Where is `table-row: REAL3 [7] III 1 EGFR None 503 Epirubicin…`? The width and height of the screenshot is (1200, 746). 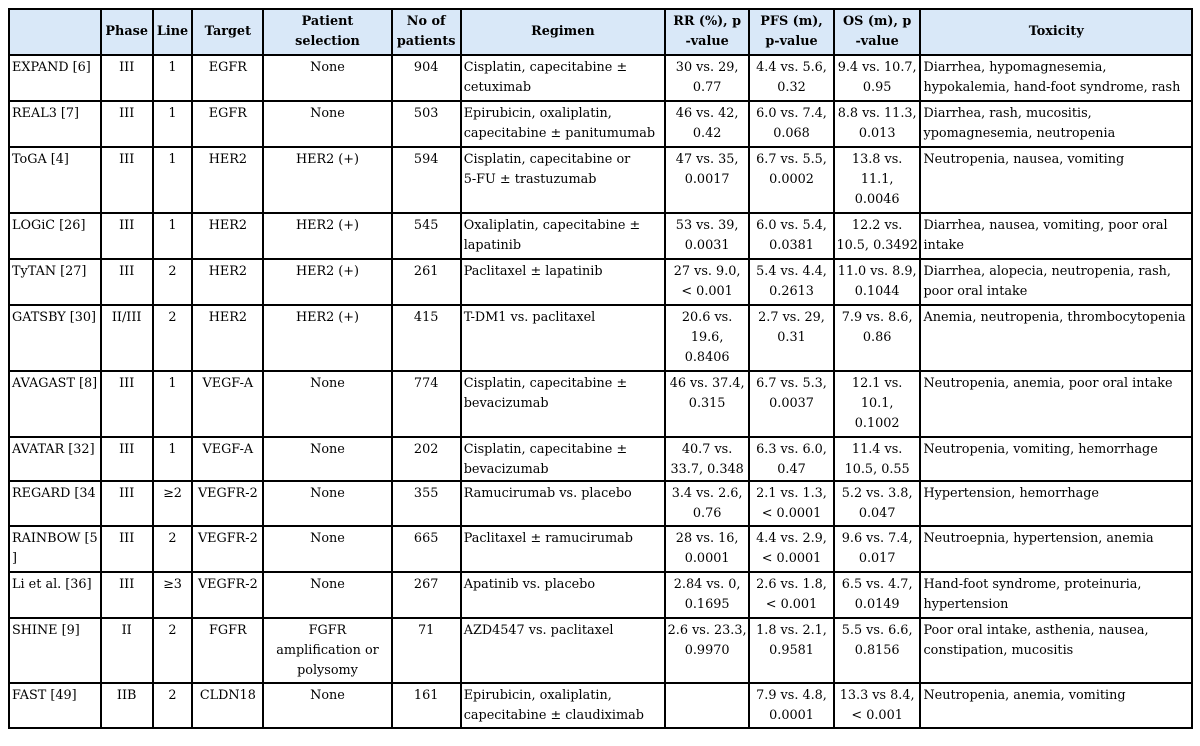
table-row: REAL3 [7] III 1 EGFR None 503 Epirubicin… is located at coordinates (600, 124).